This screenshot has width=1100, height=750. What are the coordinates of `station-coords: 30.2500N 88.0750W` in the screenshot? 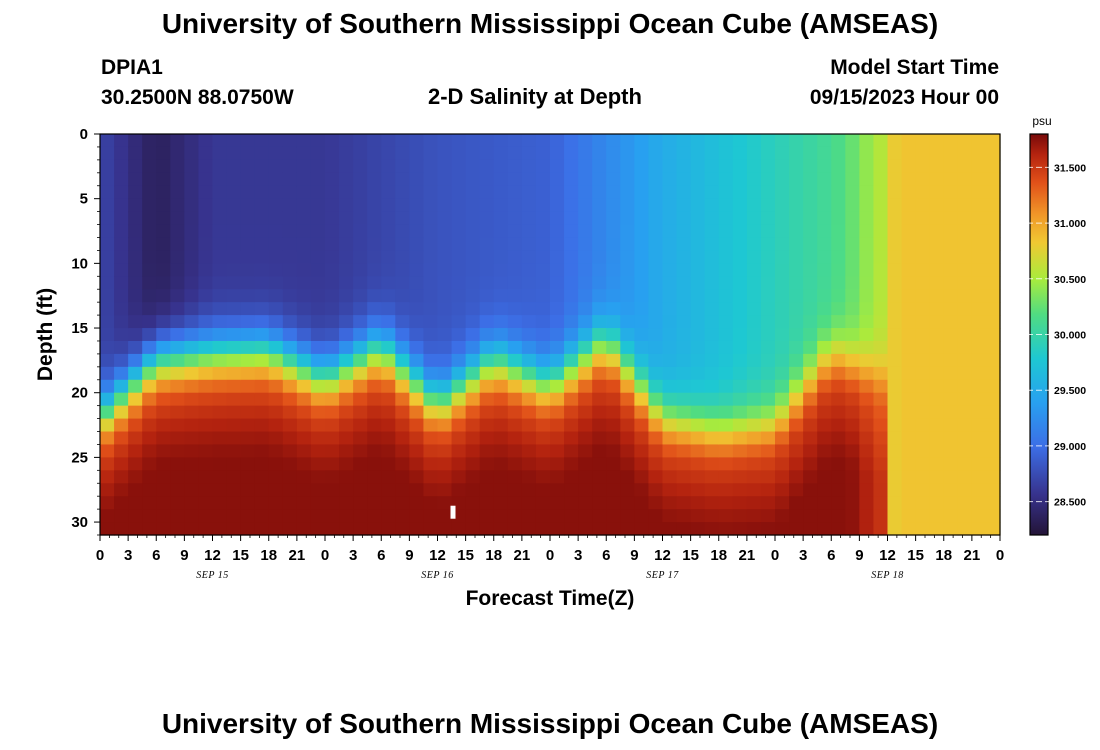 It's located at (197, 97).